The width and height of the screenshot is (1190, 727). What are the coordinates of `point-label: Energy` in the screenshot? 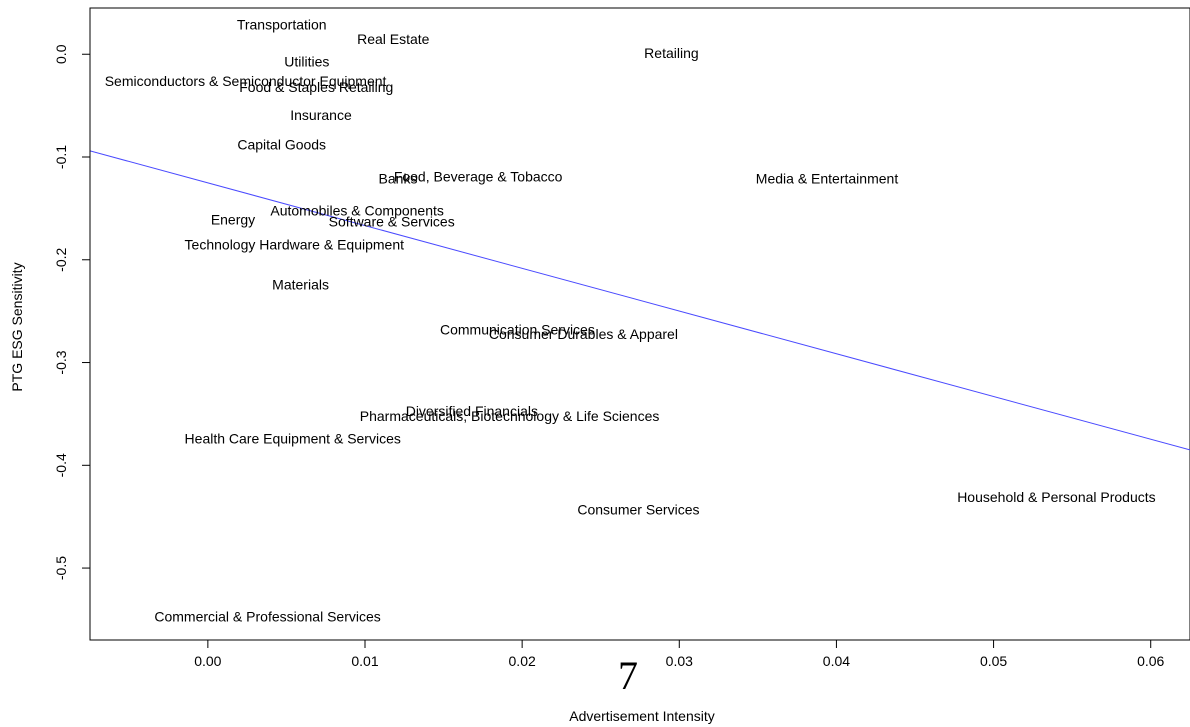 It's located at (233, 220).